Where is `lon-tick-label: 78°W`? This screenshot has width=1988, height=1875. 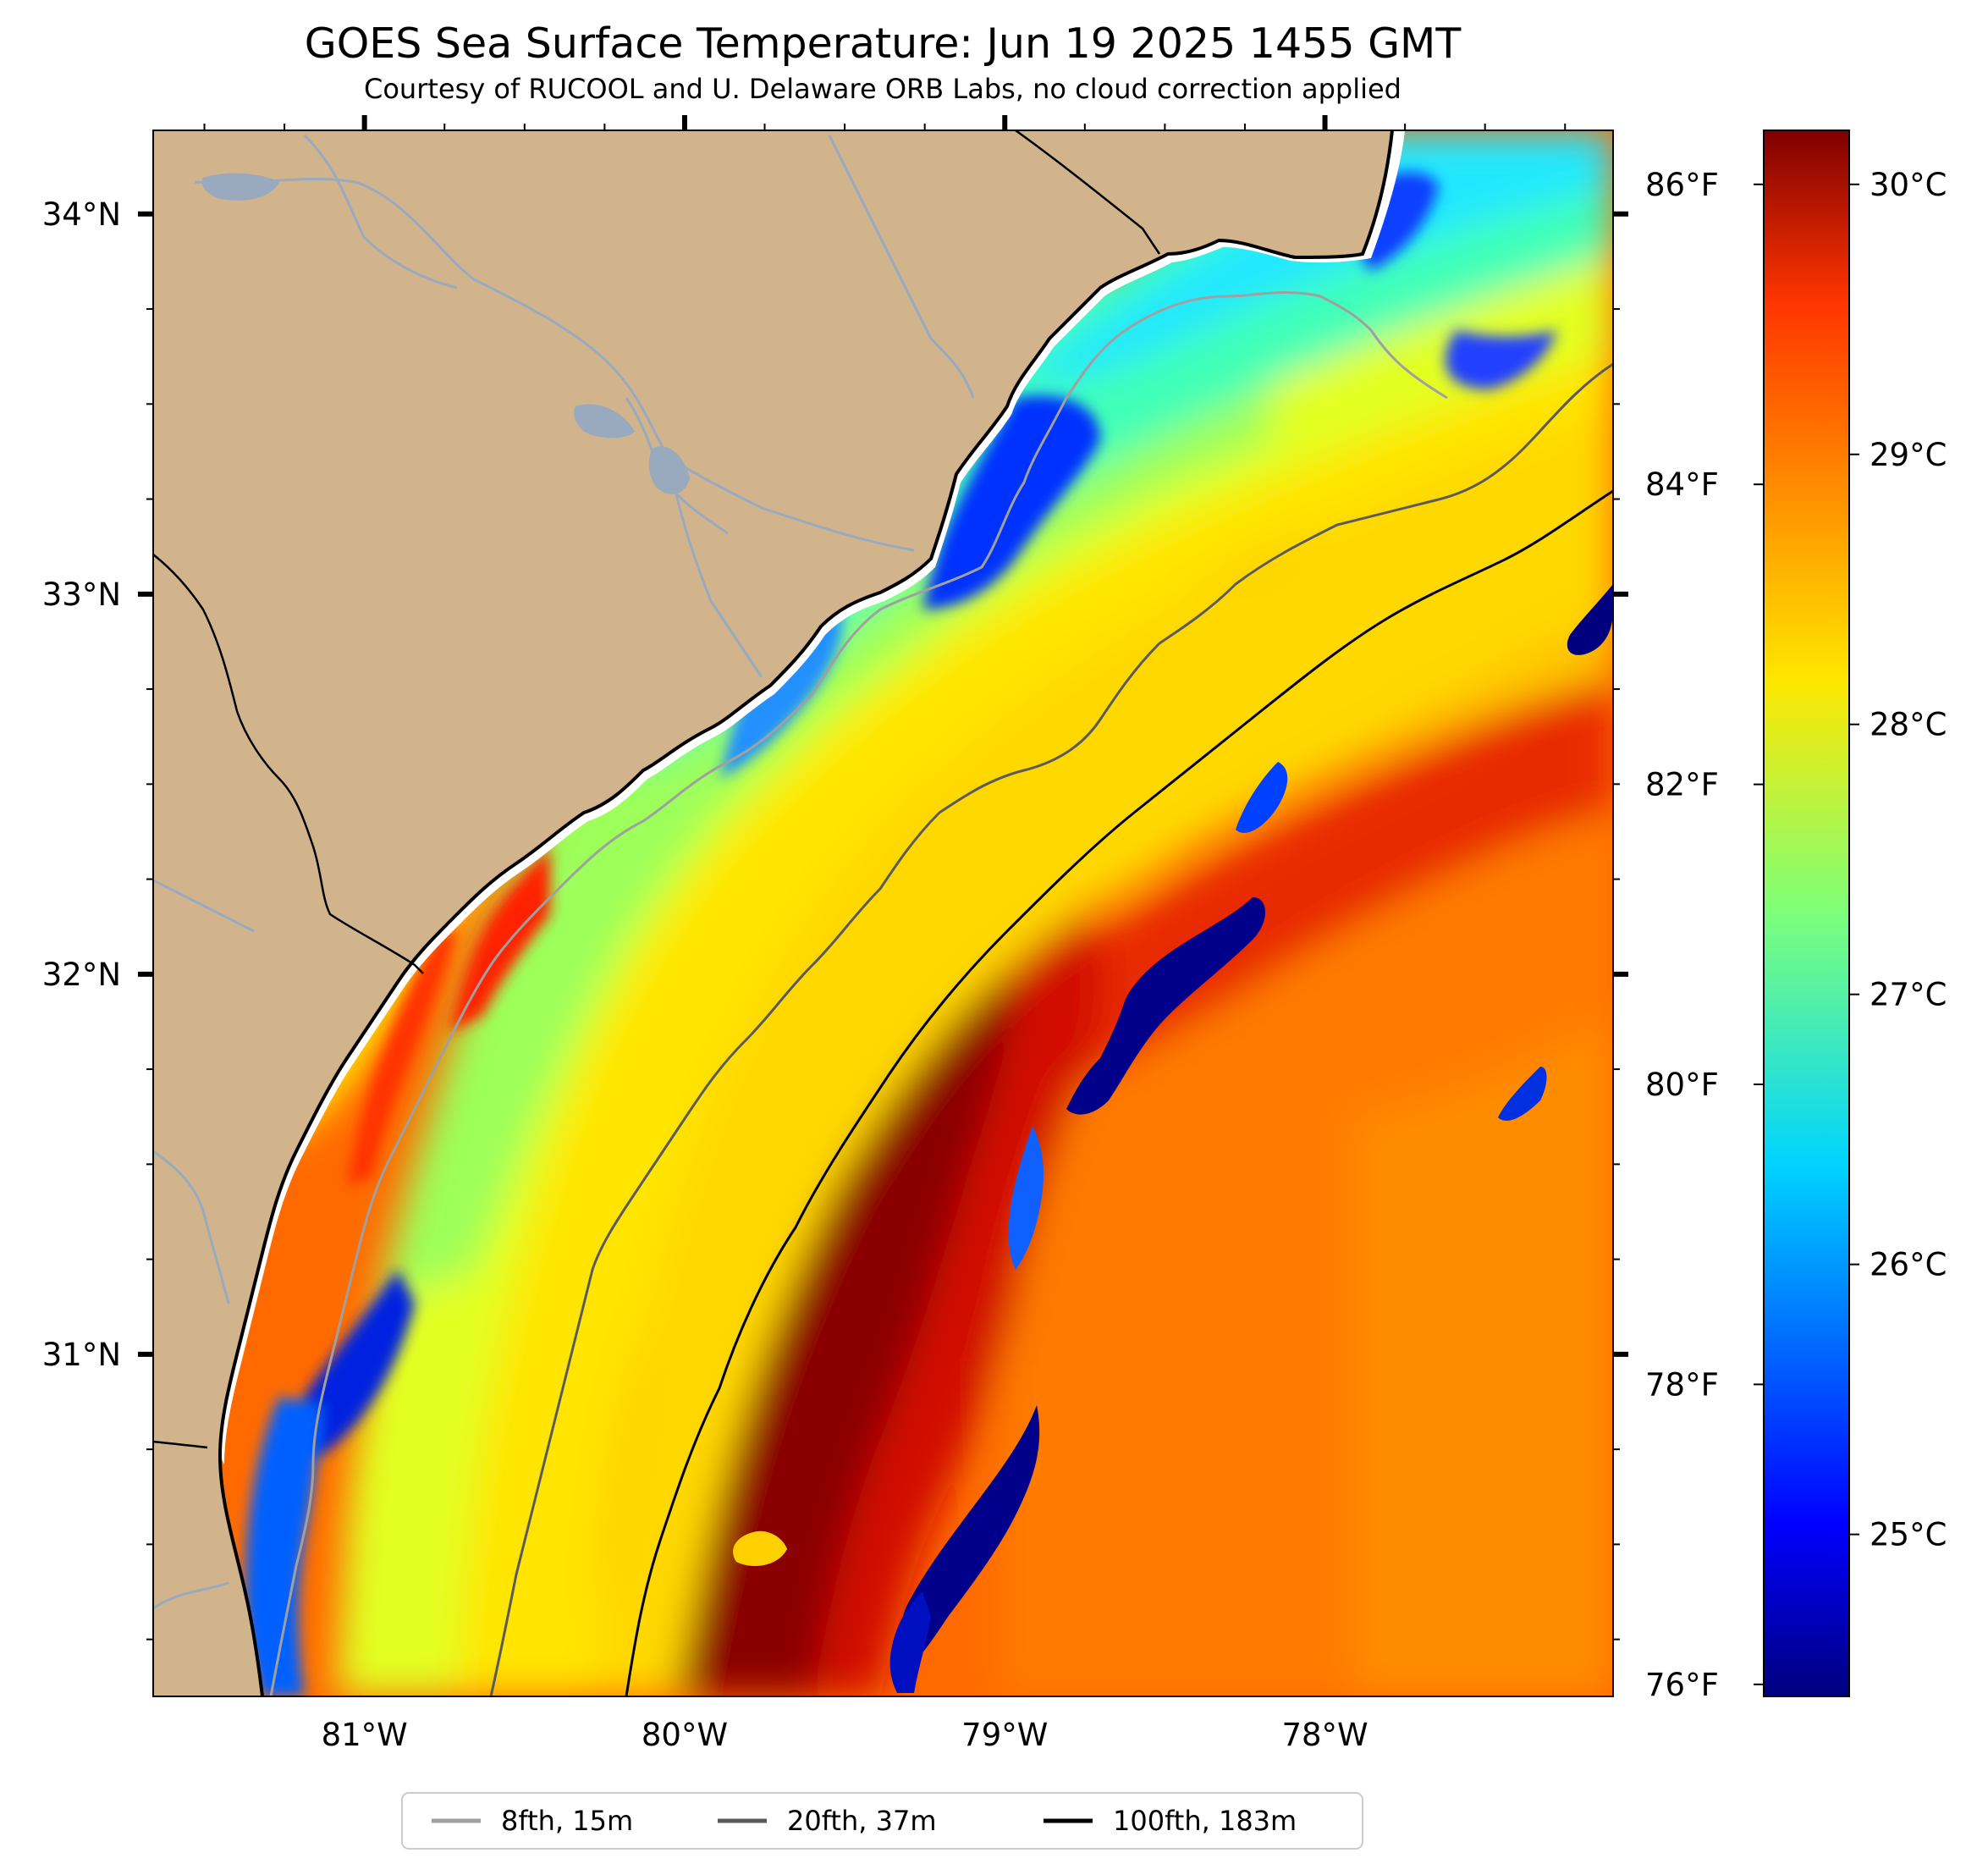
lon-tick-label: 78°W is located at coordinates (1324, 1735).